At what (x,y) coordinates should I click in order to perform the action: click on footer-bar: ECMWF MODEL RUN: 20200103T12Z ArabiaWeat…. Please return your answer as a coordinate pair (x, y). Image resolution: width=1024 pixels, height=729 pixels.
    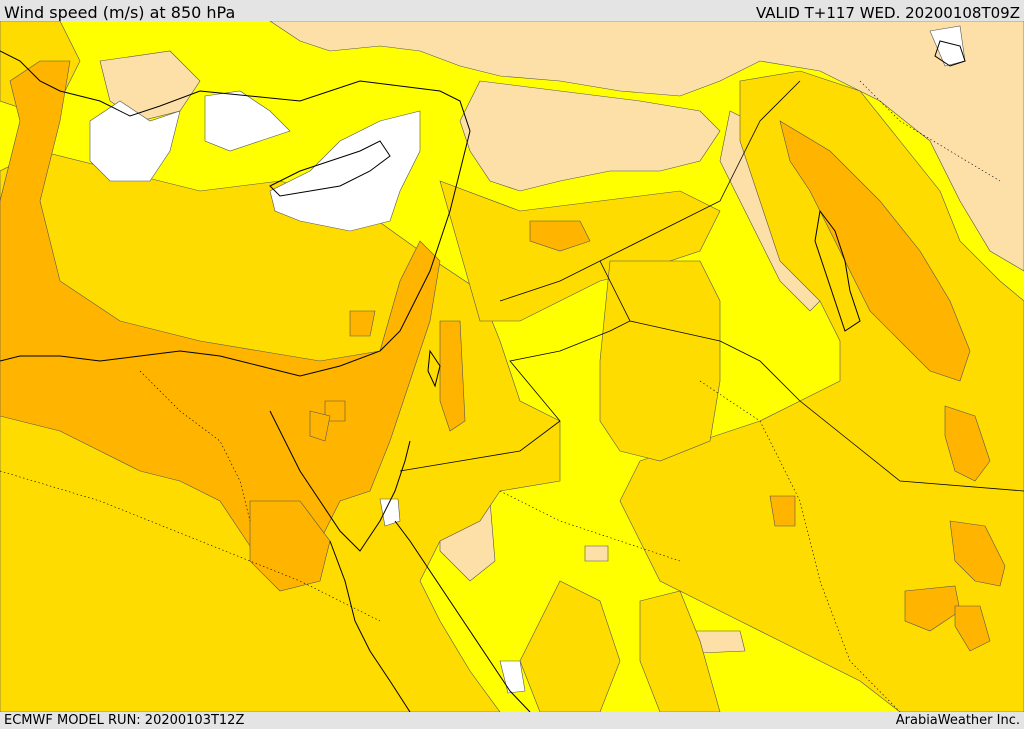
    Looking at the image, I should click on (512, 720).